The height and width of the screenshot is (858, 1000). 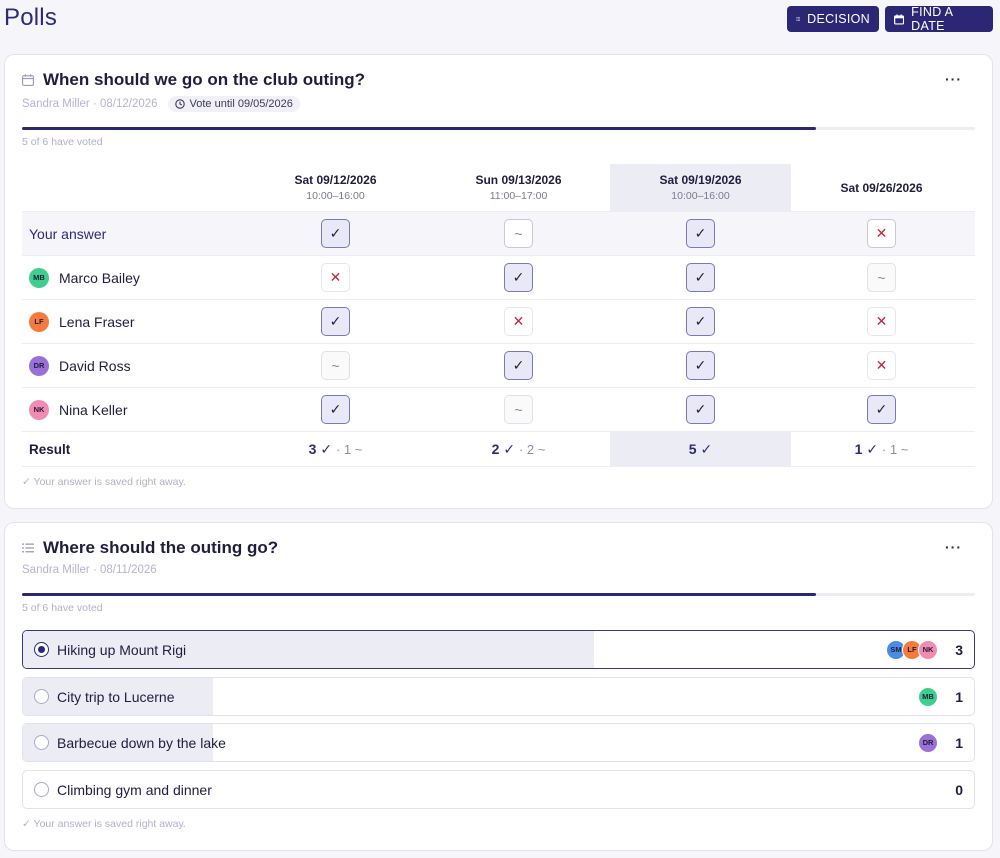 What do you see at coordinates (39, 409) in the screenshot?
I see `avatar: NK` at bounding box center [39, 409].